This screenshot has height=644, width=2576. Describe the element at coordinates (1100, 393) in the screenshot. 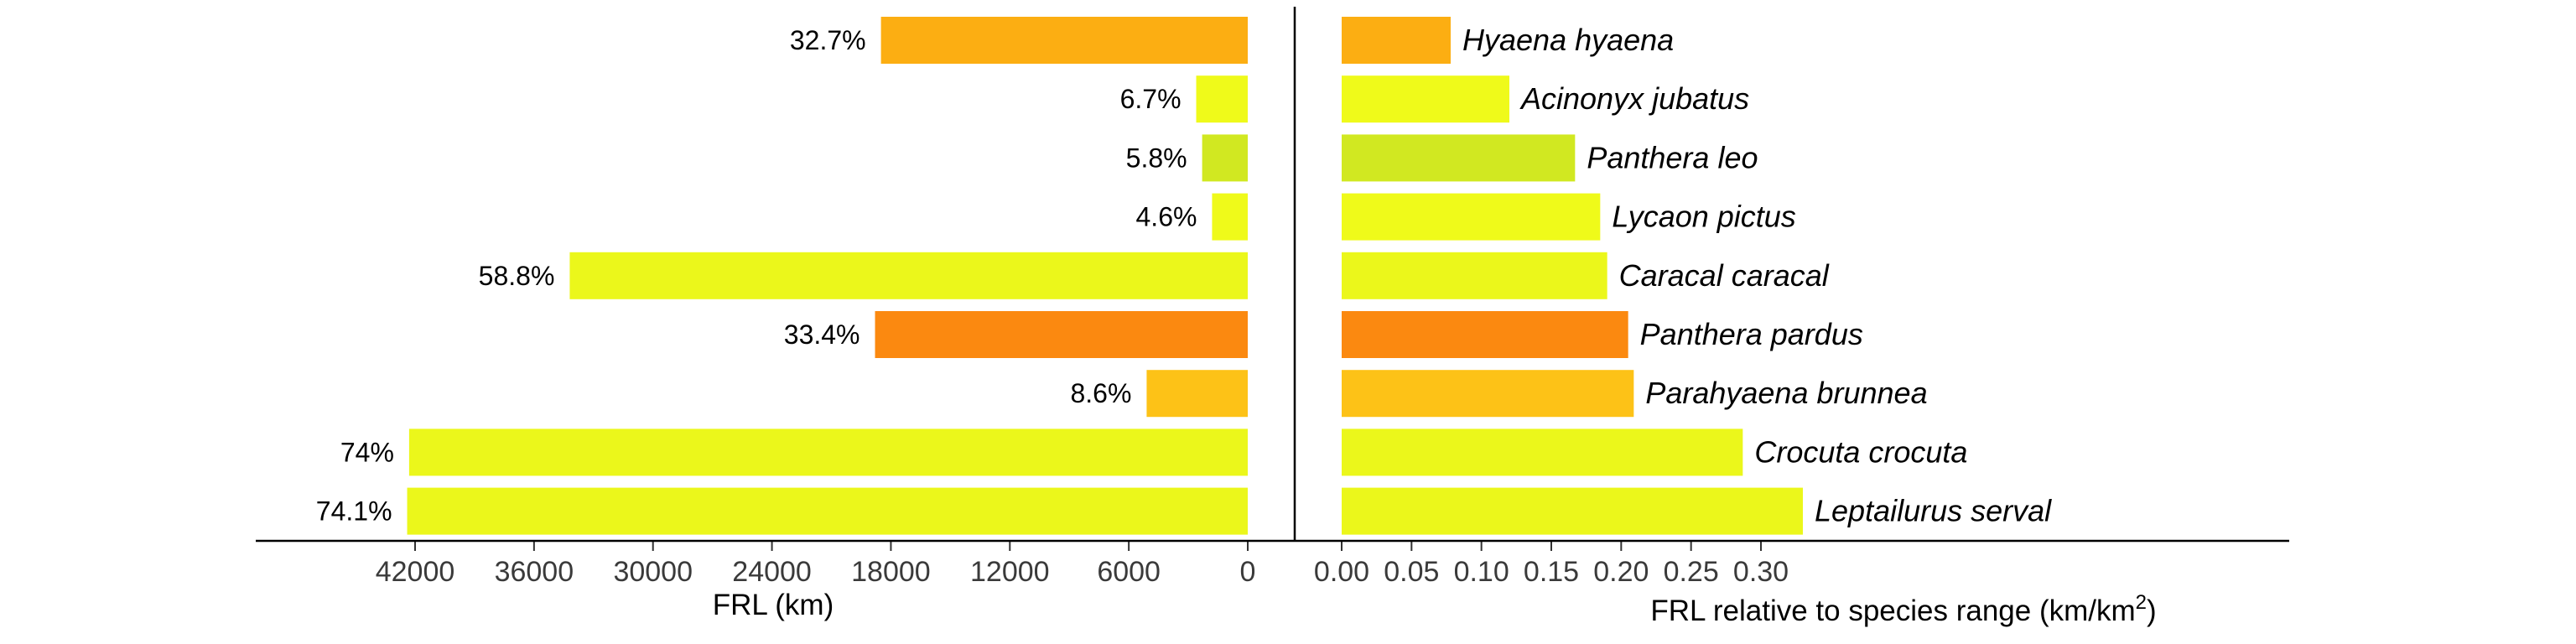

I see `left-bar-data-label: 8.6%` at that location.